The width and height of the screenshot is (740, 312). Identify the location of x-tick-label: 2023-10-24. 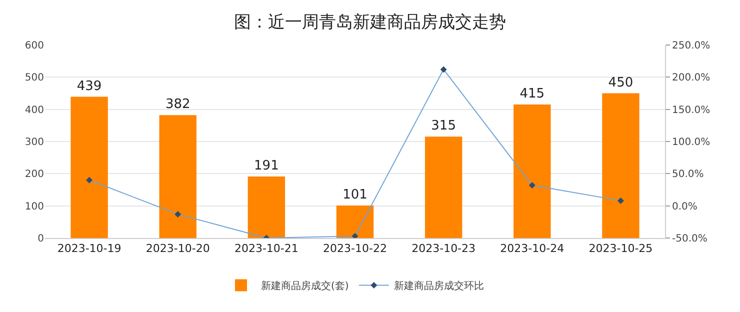
(532, 249).